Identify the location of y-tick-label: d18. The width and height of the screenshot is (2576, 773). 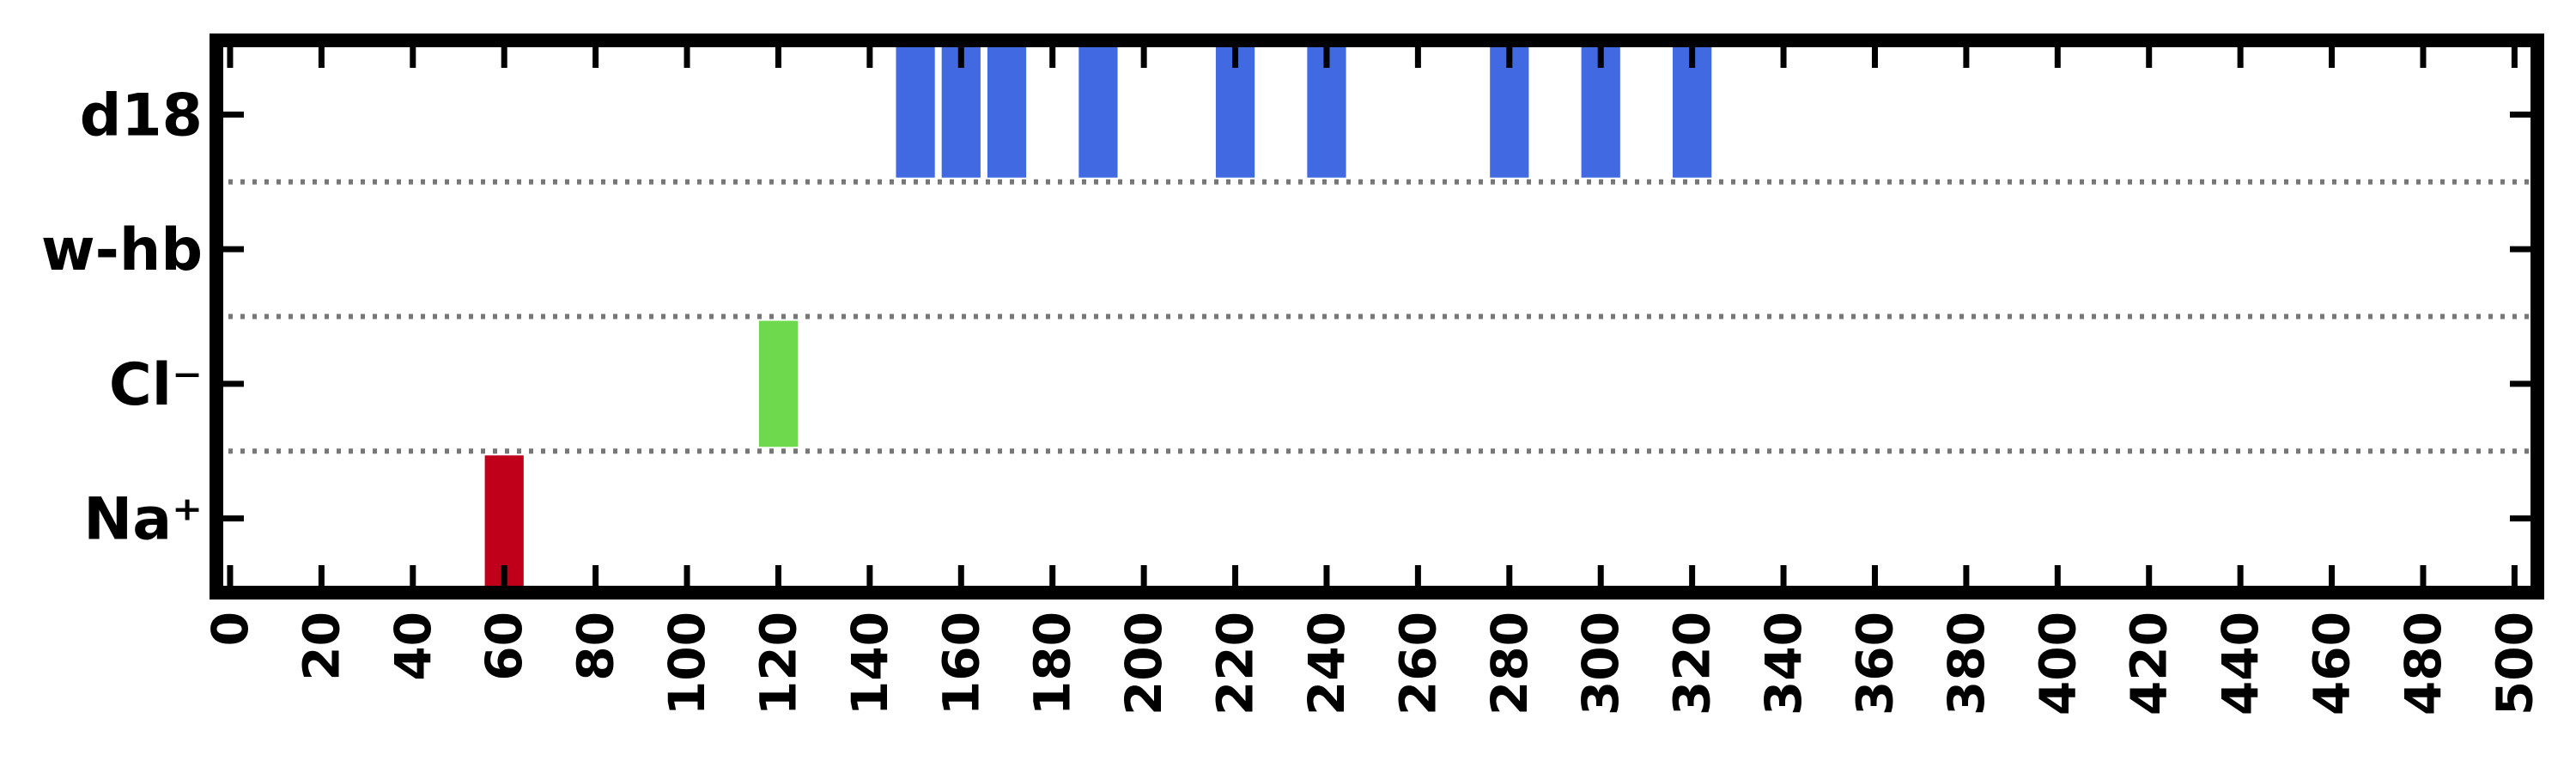
(142, 115).